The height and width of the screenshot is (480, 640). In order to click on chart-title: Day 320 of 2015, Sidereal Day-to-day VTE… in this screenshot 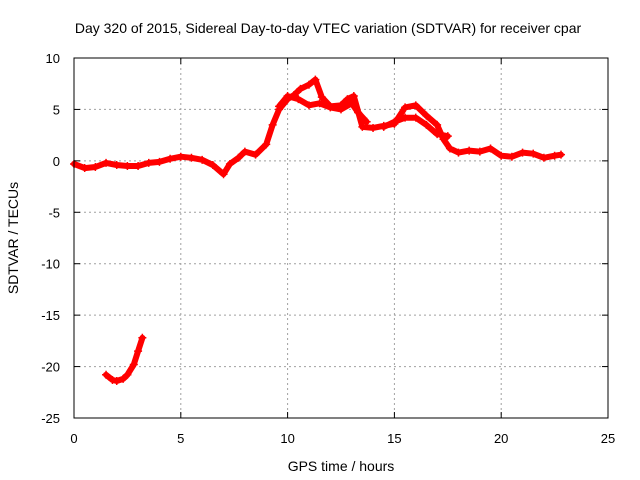, I will do `click(328, 28)`.